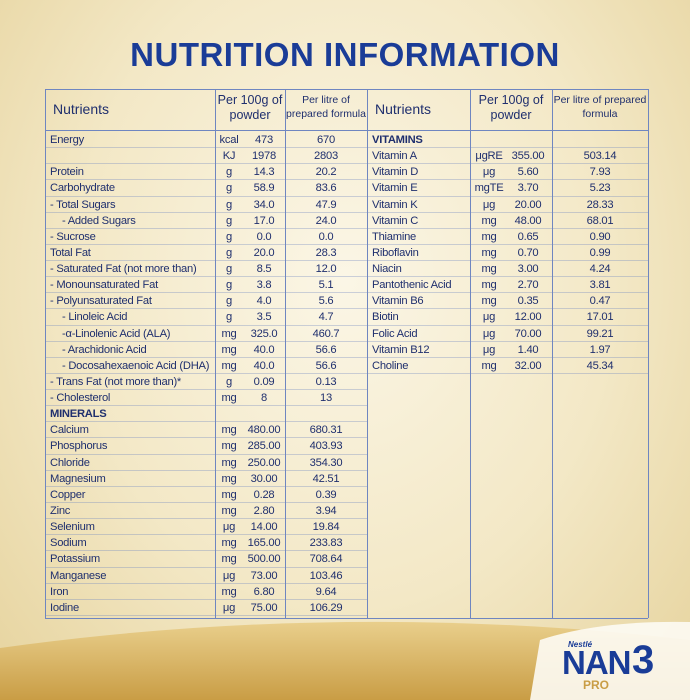  What do you see at coordinates (528, 317) in the screenshot?
I see `per-100g: 12.00` at bounding box center [528, 317].